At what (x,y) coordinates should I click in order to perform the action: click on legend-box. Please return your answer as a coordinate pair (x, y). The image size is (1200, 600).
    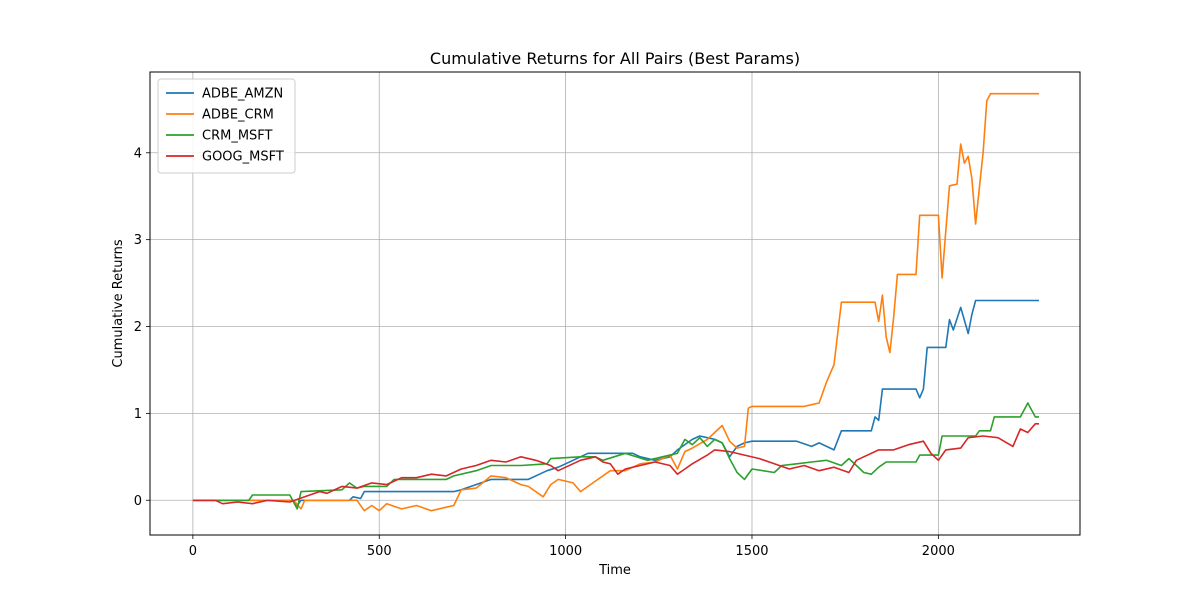
    Looking at the image, I should click on (226, 126).